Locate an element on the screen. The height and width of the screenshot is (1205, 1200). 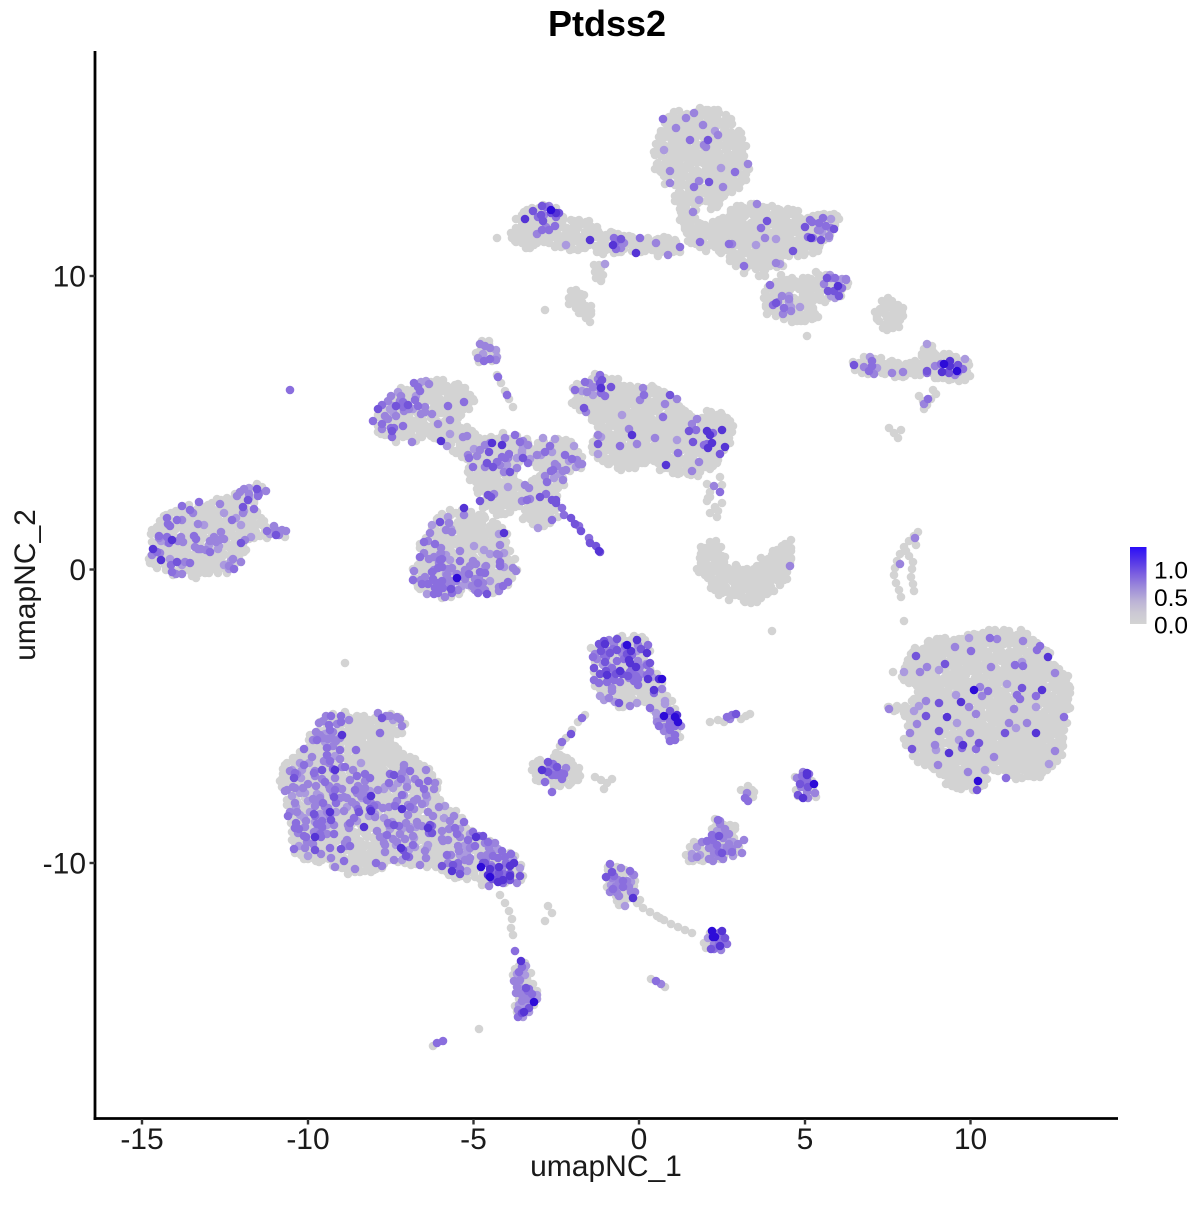
svg-text: Ptdss2 is located at coordinates (607, 23).